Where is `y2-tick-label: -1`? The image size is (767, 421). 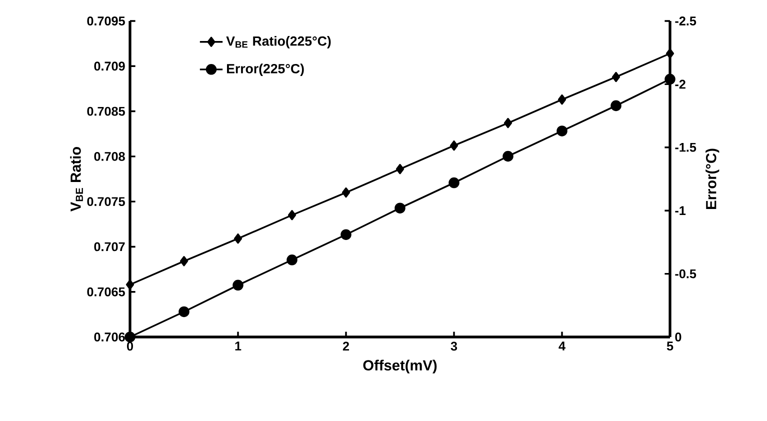
y2-tick-label: -1 is located at coordinates (680, 210).